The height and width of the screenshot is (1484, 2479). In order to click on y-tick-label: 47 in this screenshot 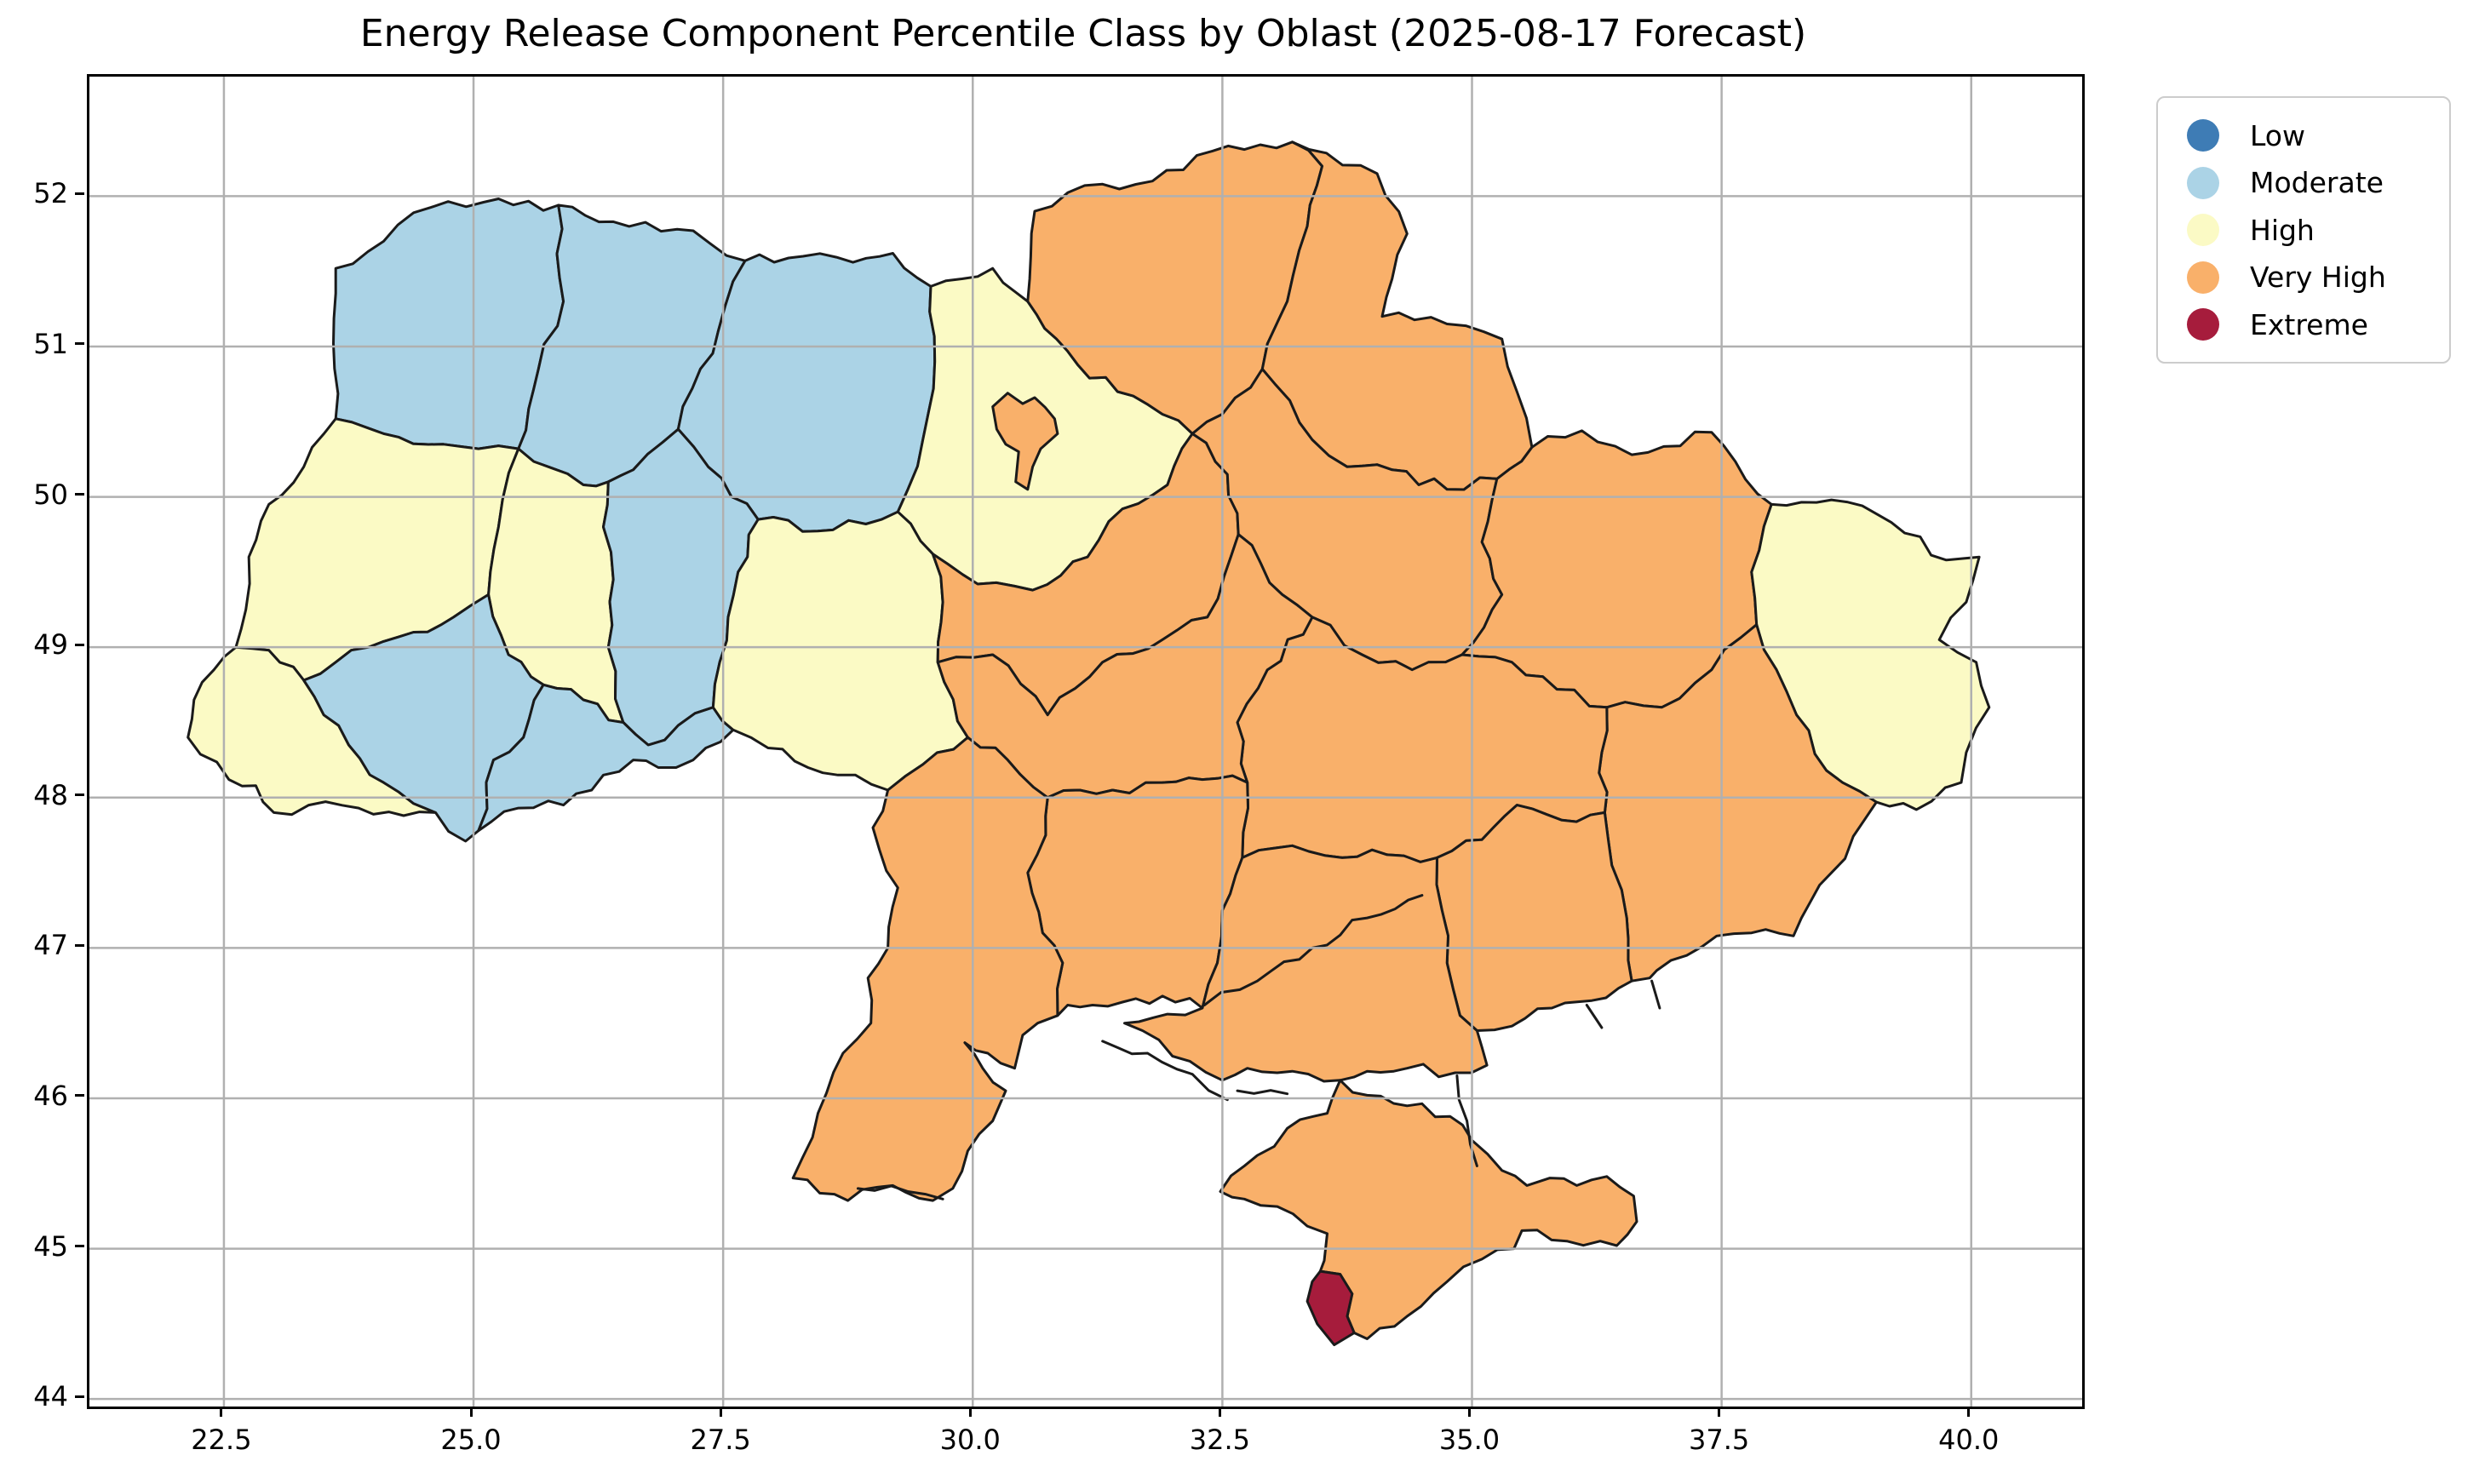, I will do `click(50, 945)`.